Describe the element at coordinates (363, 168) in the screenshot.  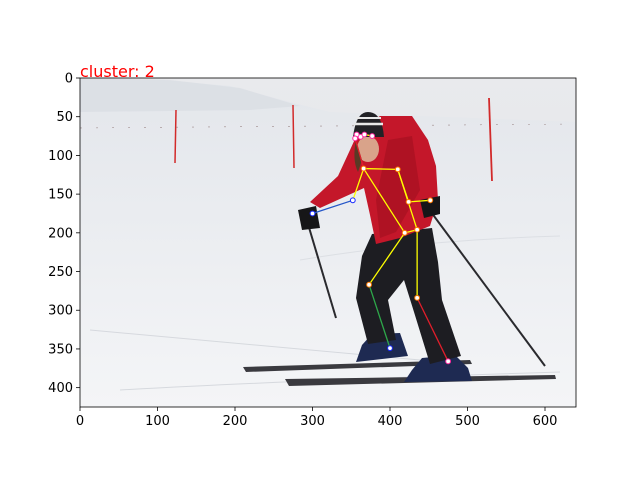
I see `keypoint-right-shoulder` at that location.